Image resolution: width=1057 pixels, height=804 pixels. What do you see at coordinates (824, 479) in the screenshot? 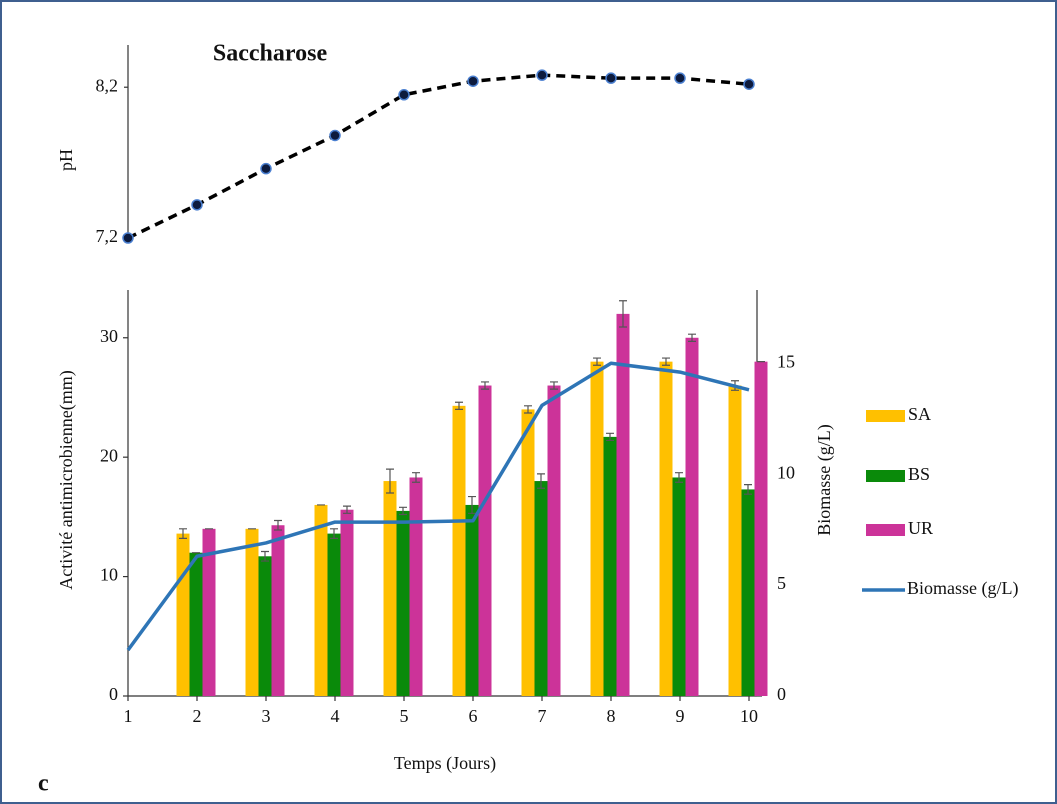
I see `y2-axis-label: Biomasse (g/L)` at bounding box center [824, 479].